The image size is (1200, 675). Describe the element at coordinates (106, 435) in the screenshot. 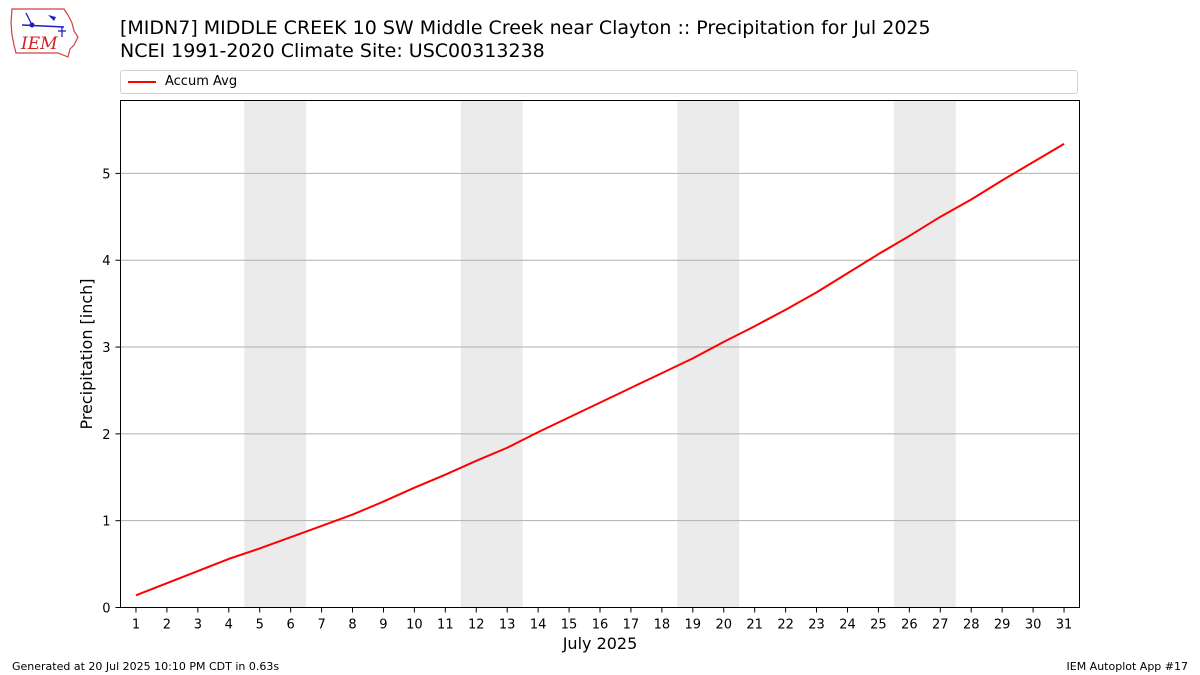

I see `y-tick-label-2: 2` at that location.